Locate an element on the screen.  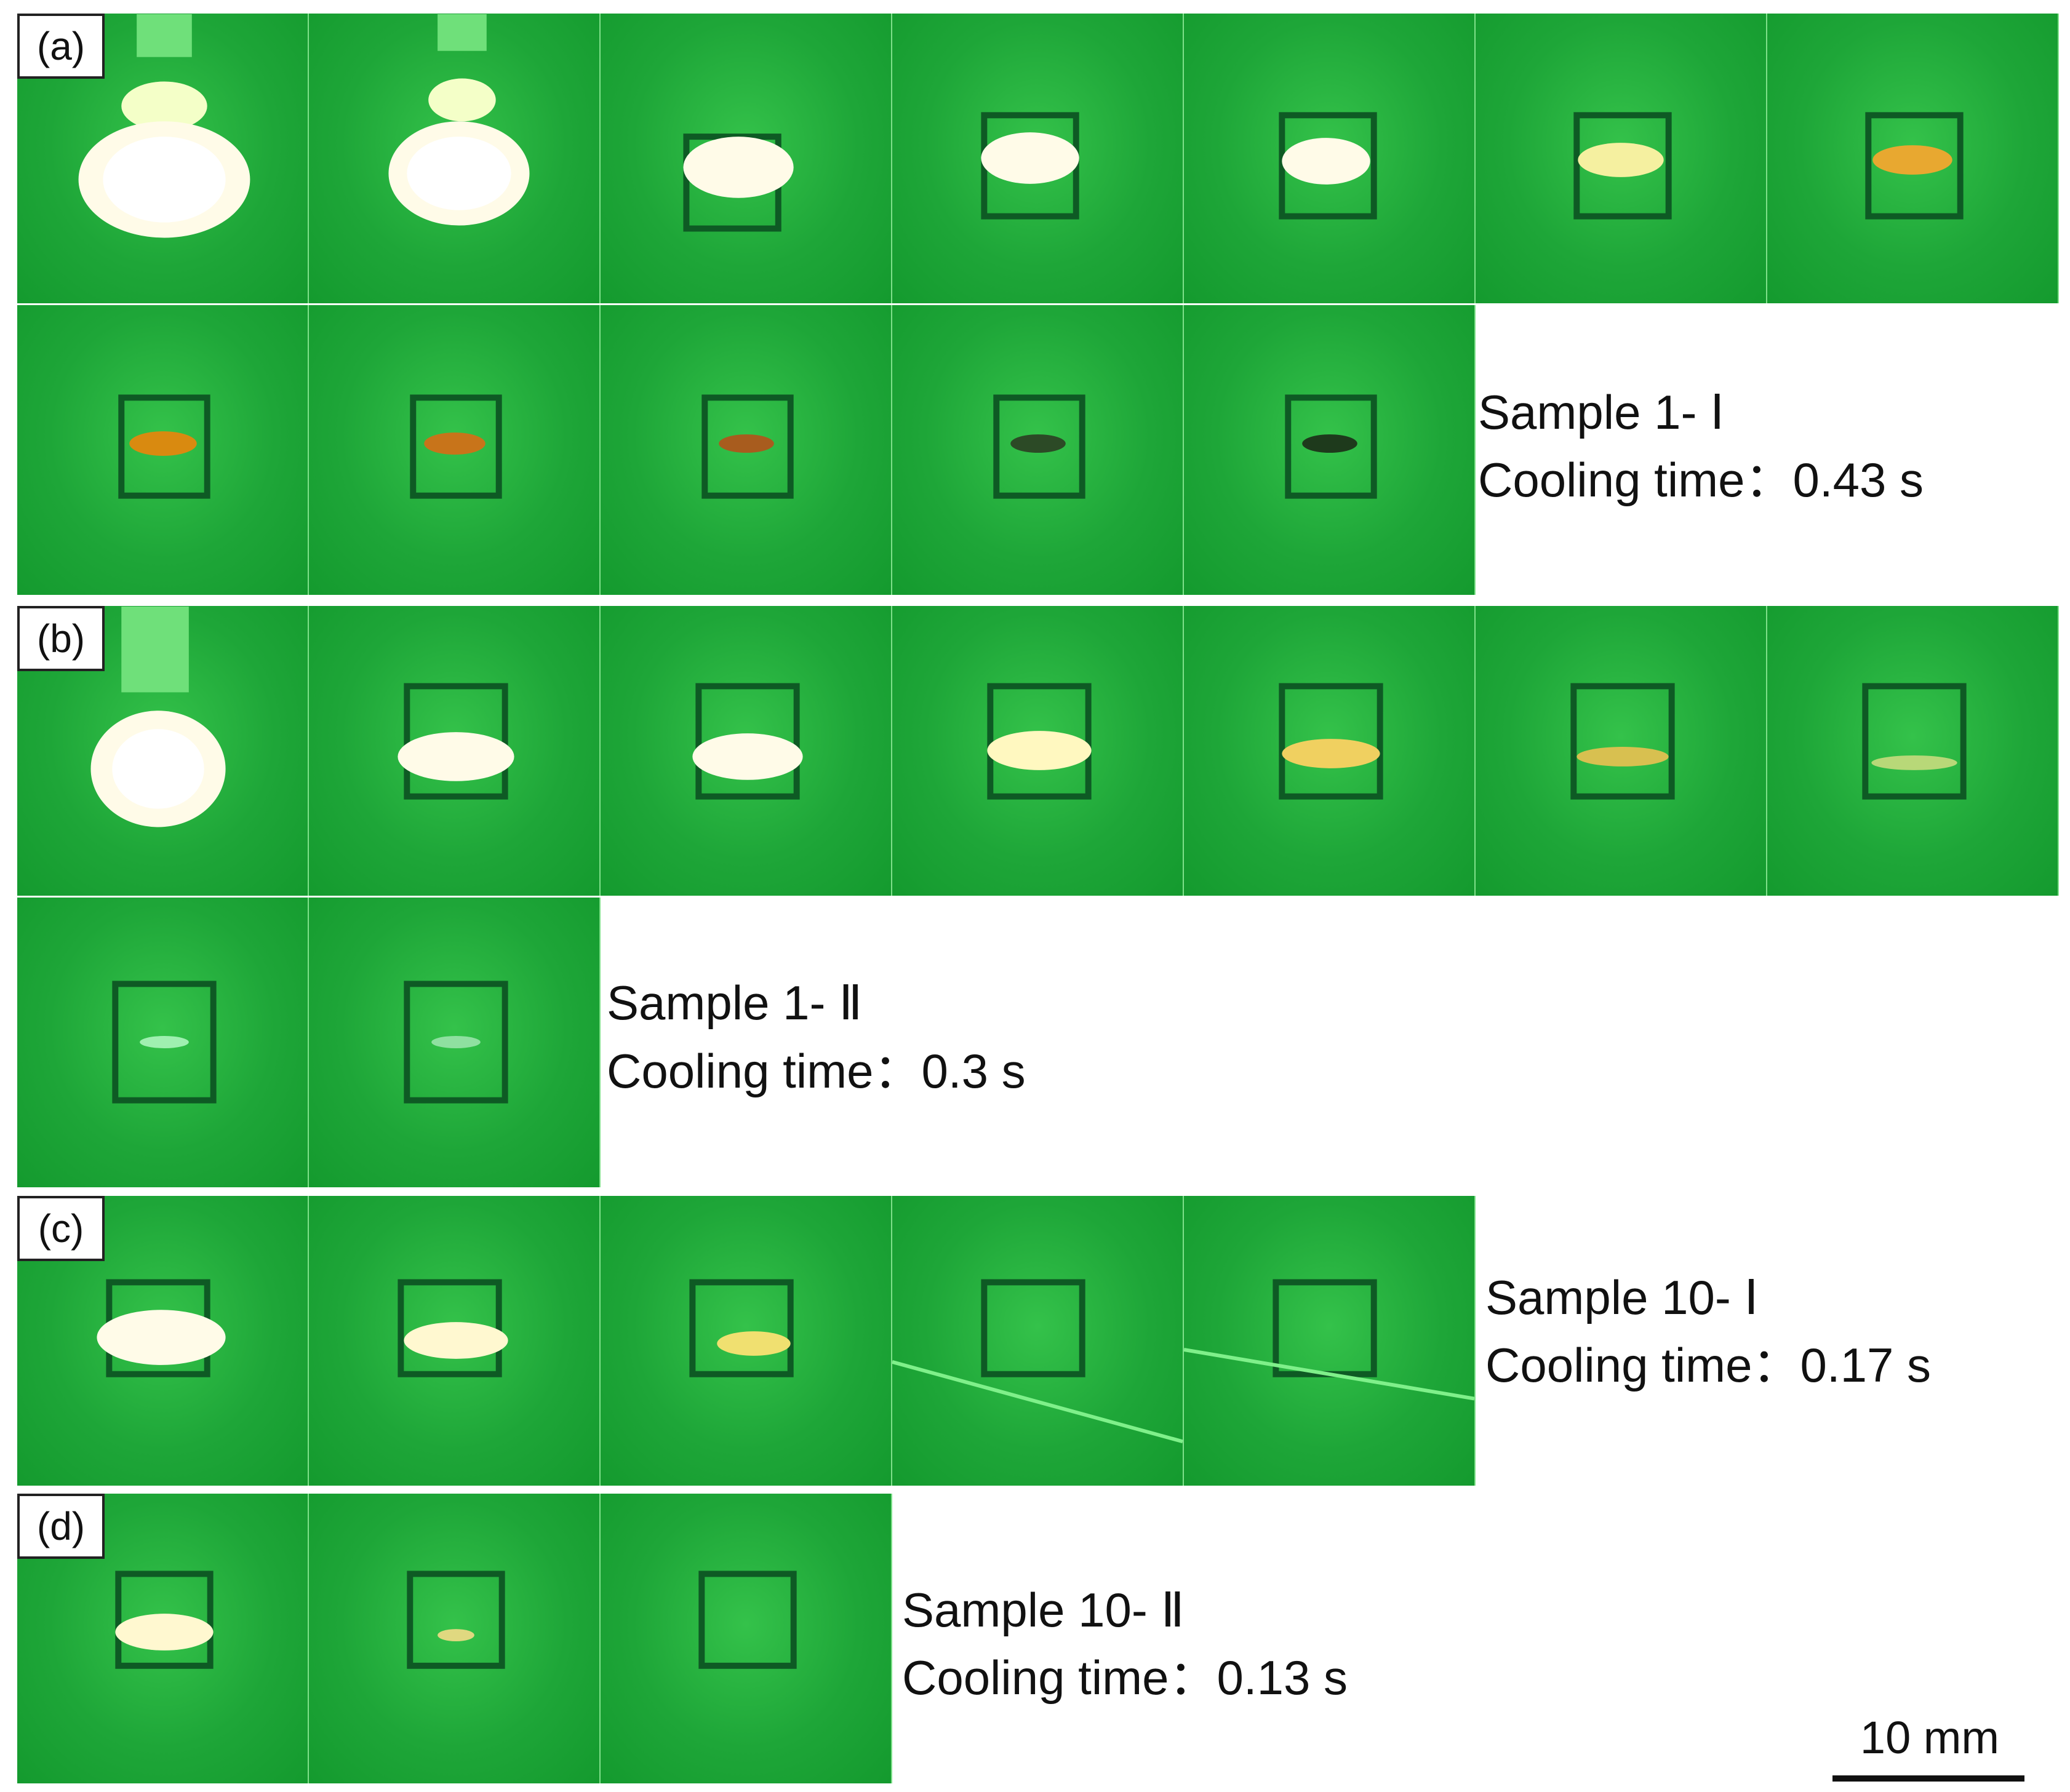
cooling-time-b: Cooling time：0.3 s is located at coordinates (816, 1071).